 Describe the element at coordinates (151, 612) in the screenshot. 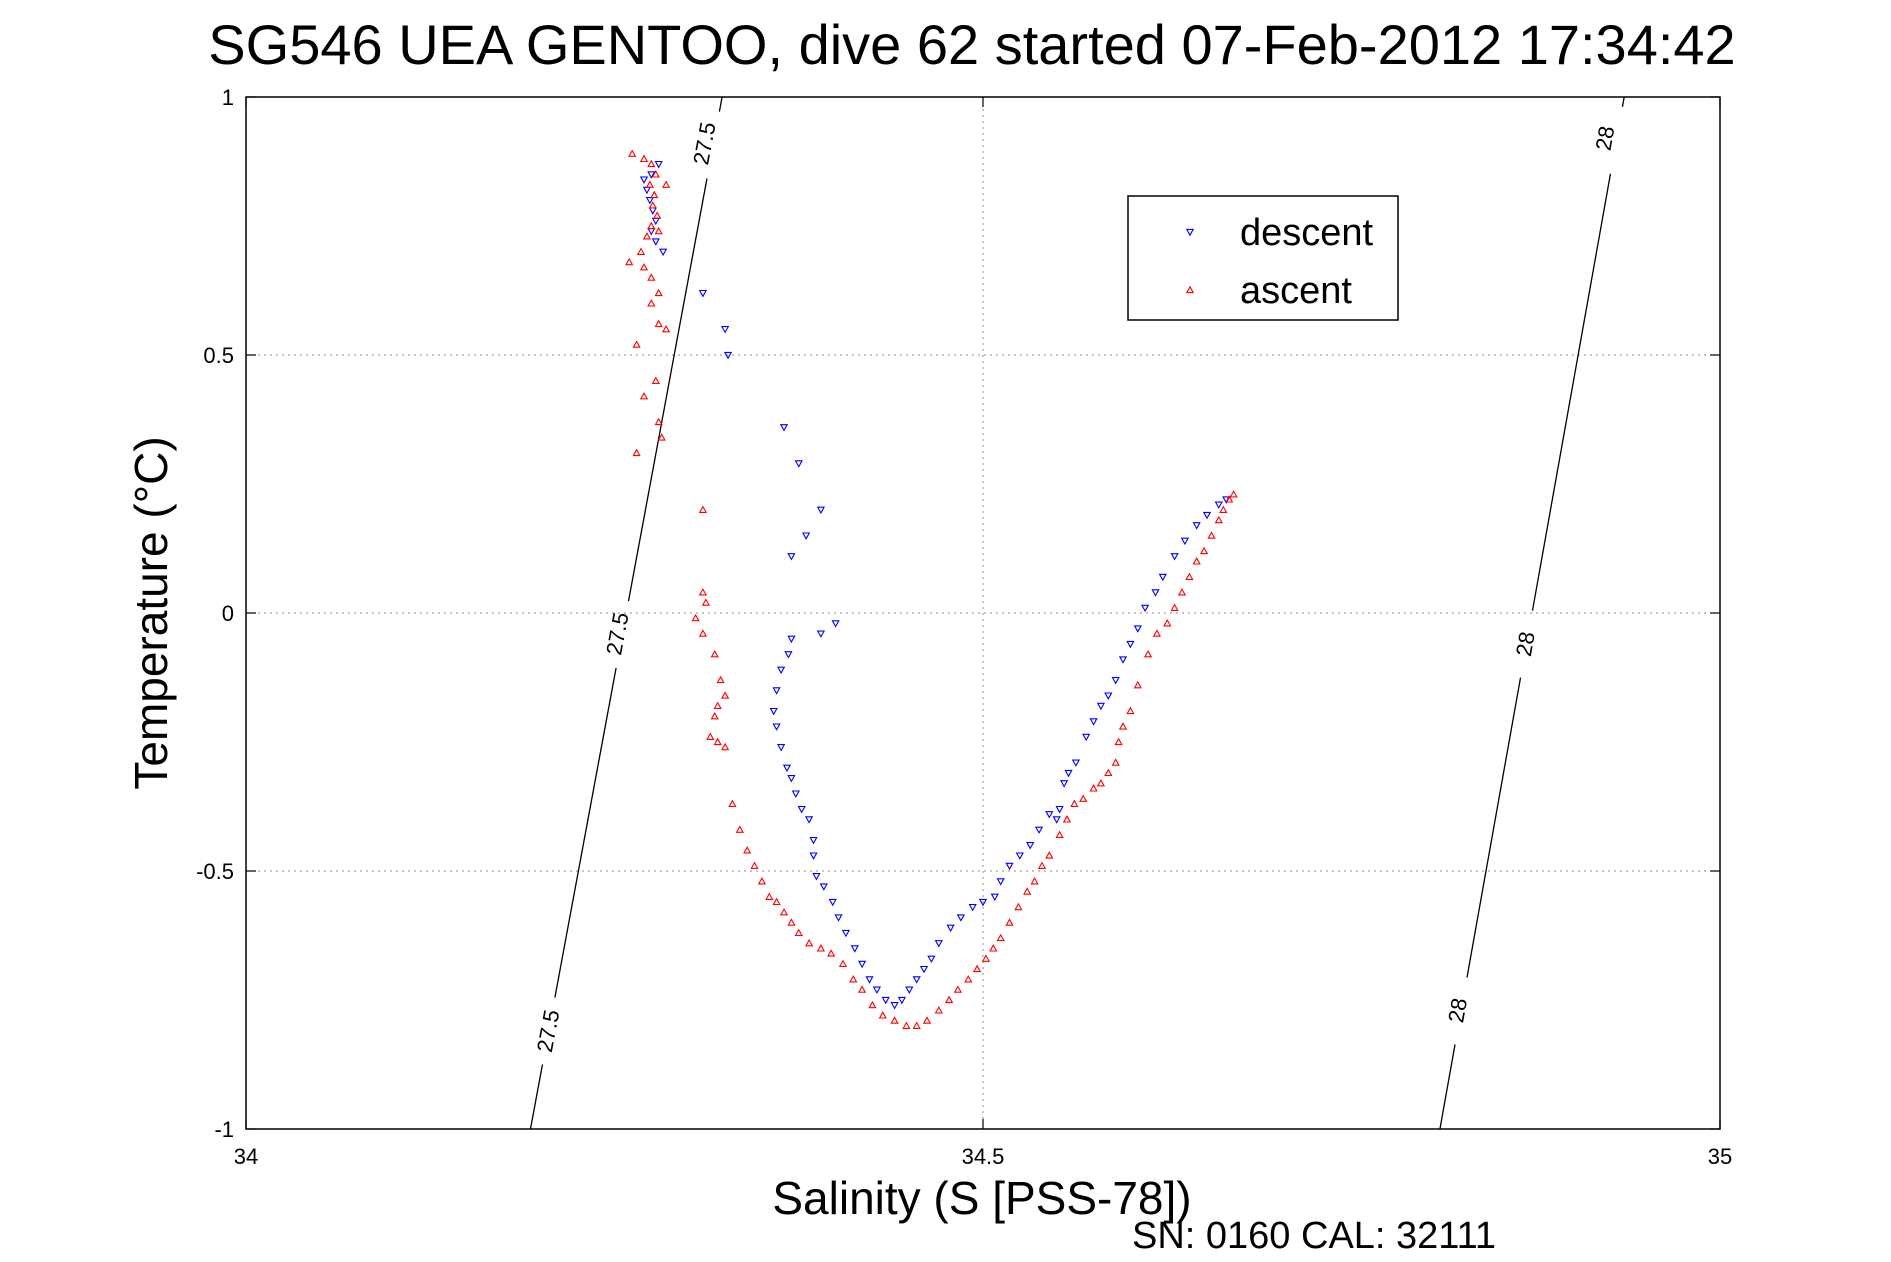

I see `y-axis-label: Temperature (°C)` at that location.